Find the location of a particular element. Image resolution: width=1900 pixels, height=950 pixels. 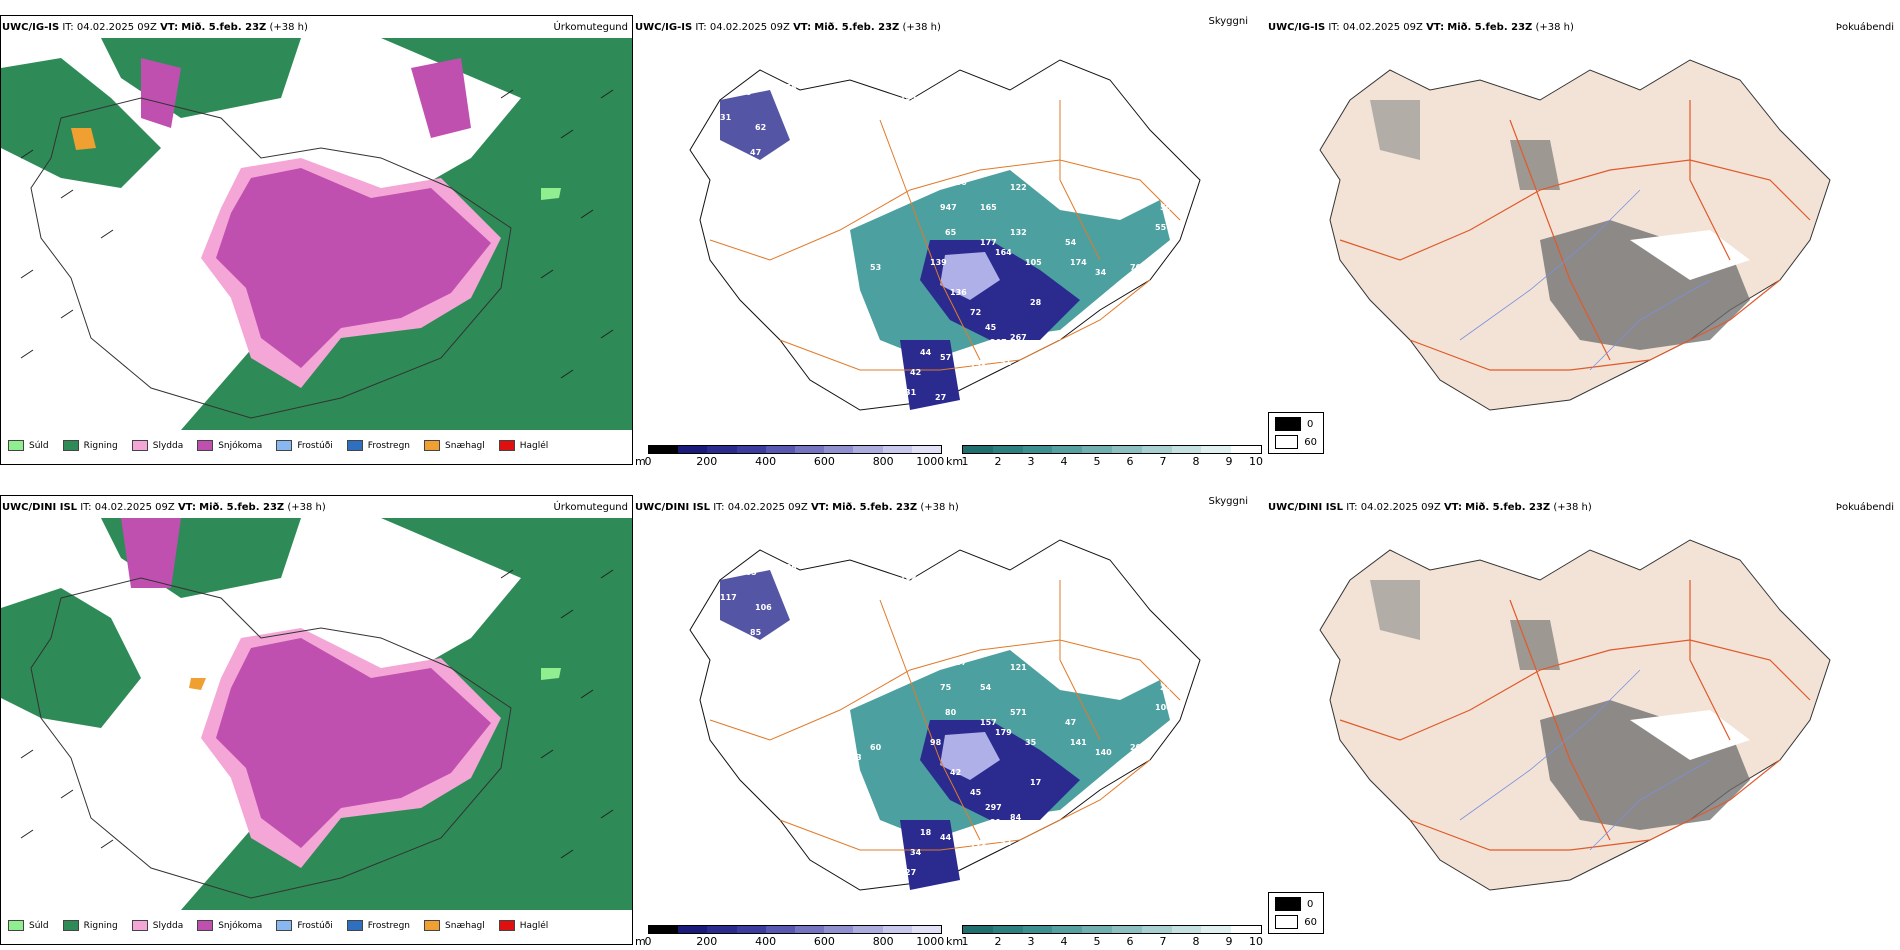

tick: 1000 is located at coordinates (930, 941).